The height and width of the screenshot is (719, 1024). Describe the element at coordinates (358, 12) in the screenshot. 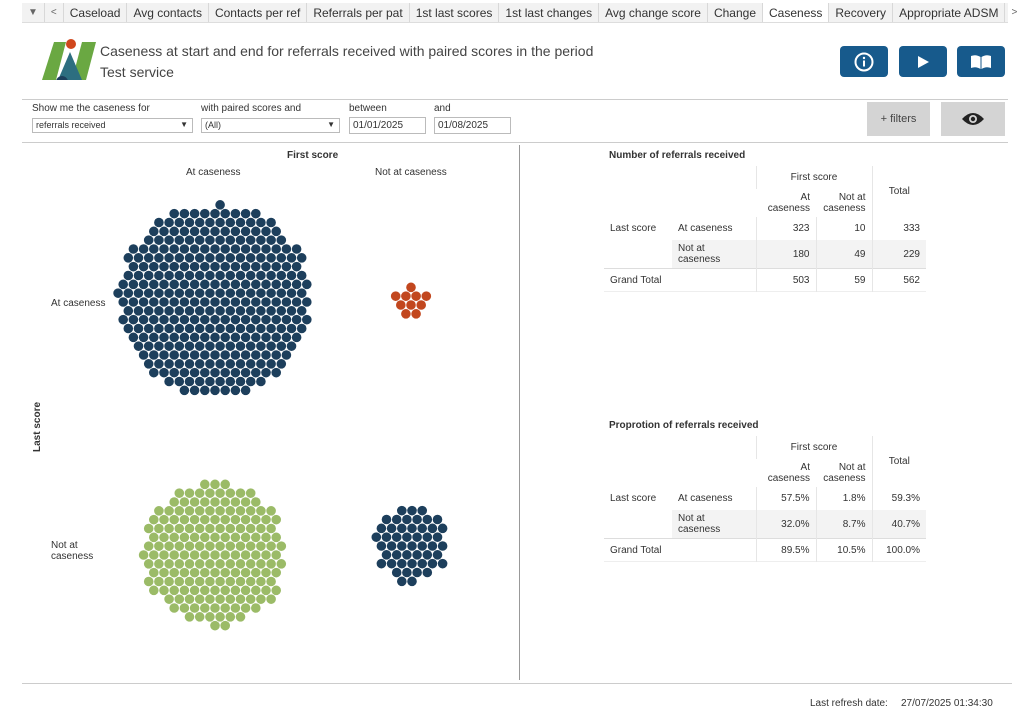

I see `tab-referrals-per-pat: Referrals per pat` at that location.